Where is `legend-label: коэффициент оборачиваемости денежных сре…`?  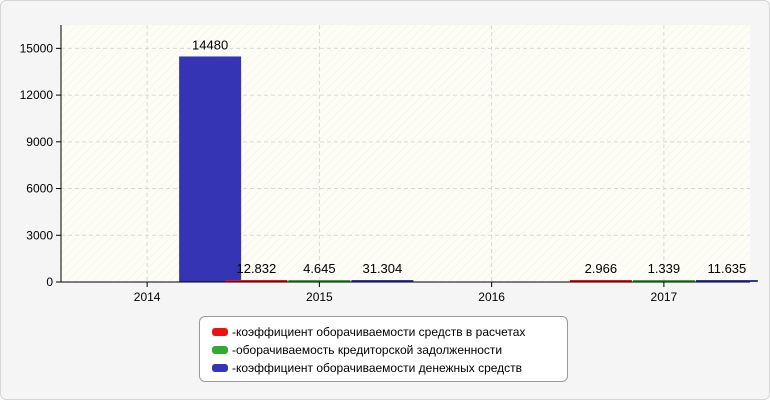
legend-label: коэффициент оборачиваемости денежных сре… is located at coordinates (379, 368).